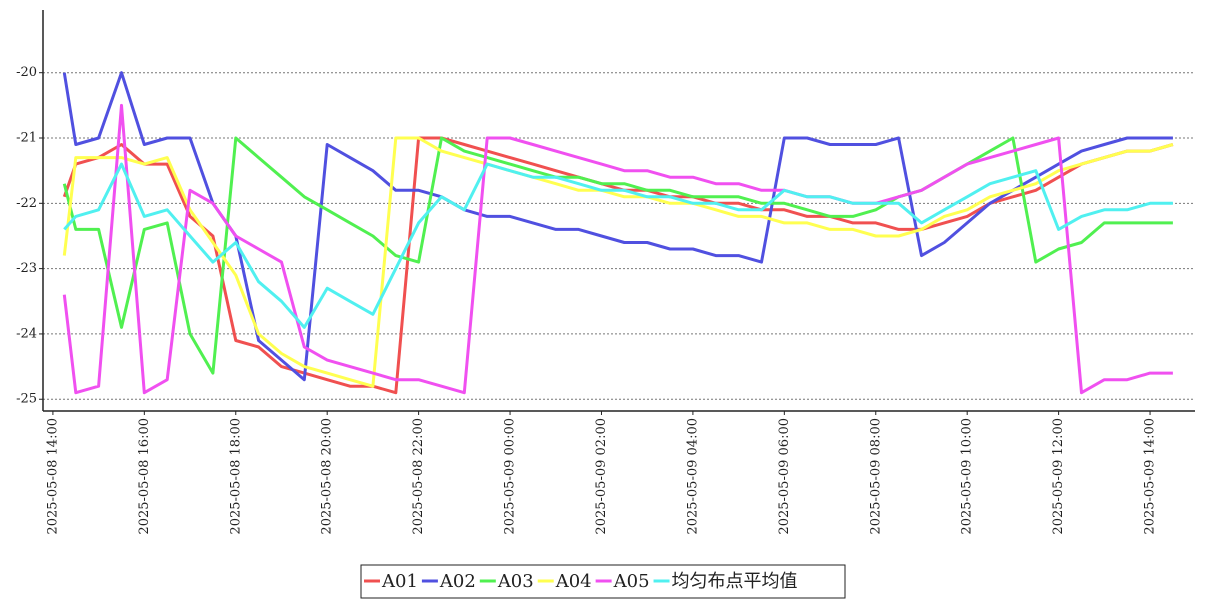 This screenshot has width=1207, height=600. What do you see at coordinates (515, 581) in the screenshot?
I see `legend-label: A03` at bounding box center [515, 581].